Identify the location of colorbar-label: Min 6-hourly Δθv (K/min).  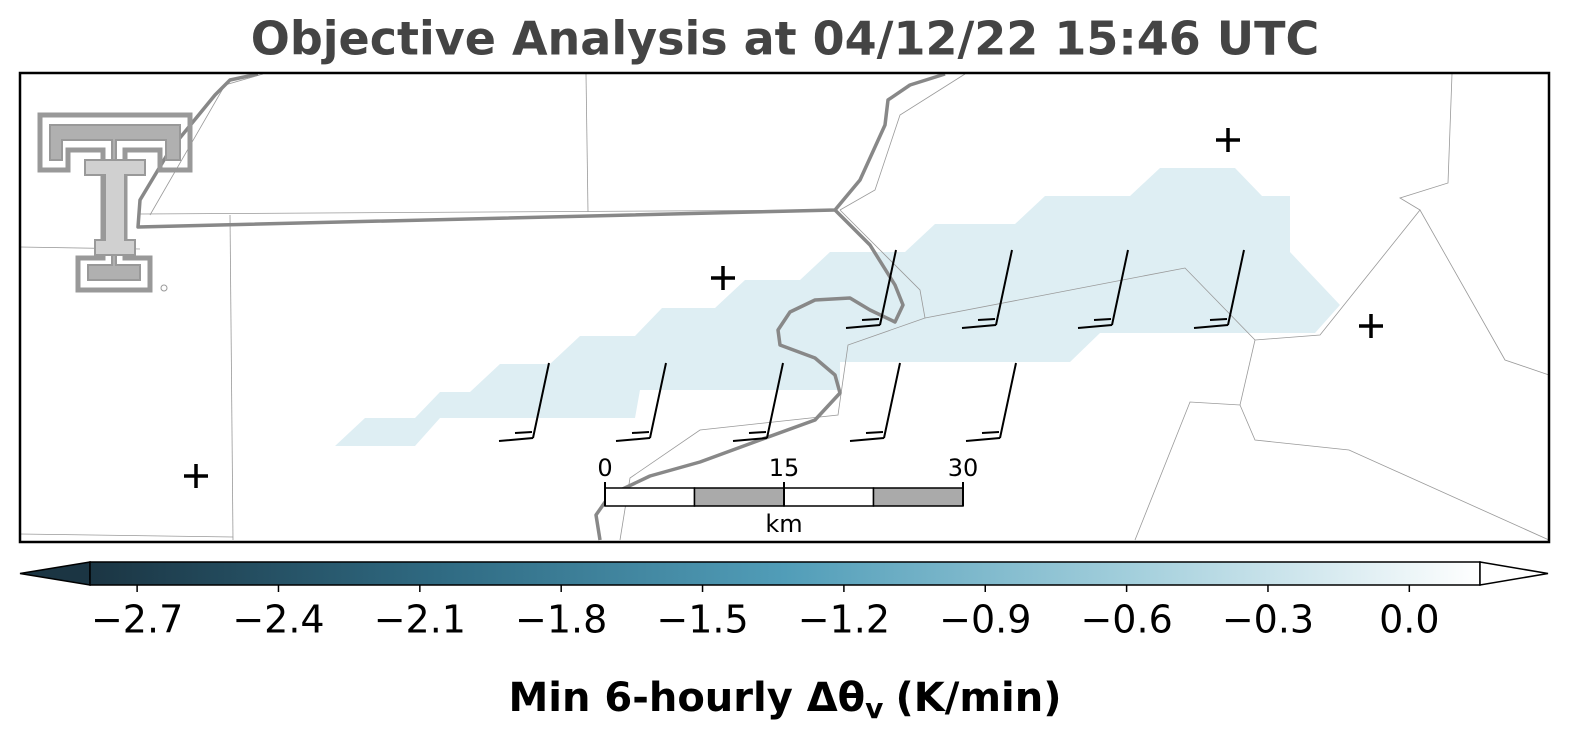
(785, 700).